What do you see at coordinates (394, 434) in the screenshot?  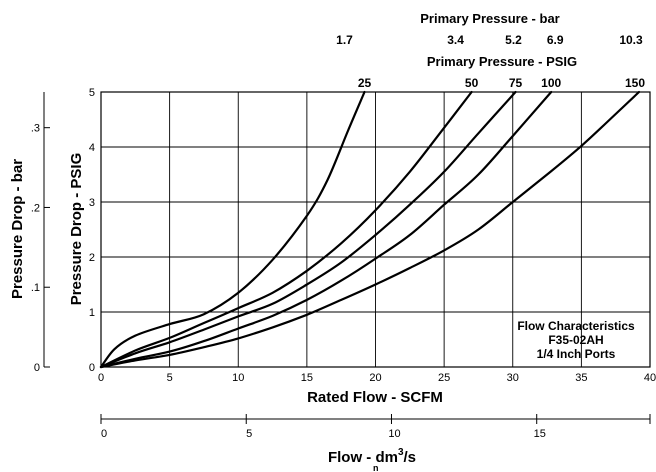 I see `secondary-x-tick-label: 10` at bounding box center [394, 434].